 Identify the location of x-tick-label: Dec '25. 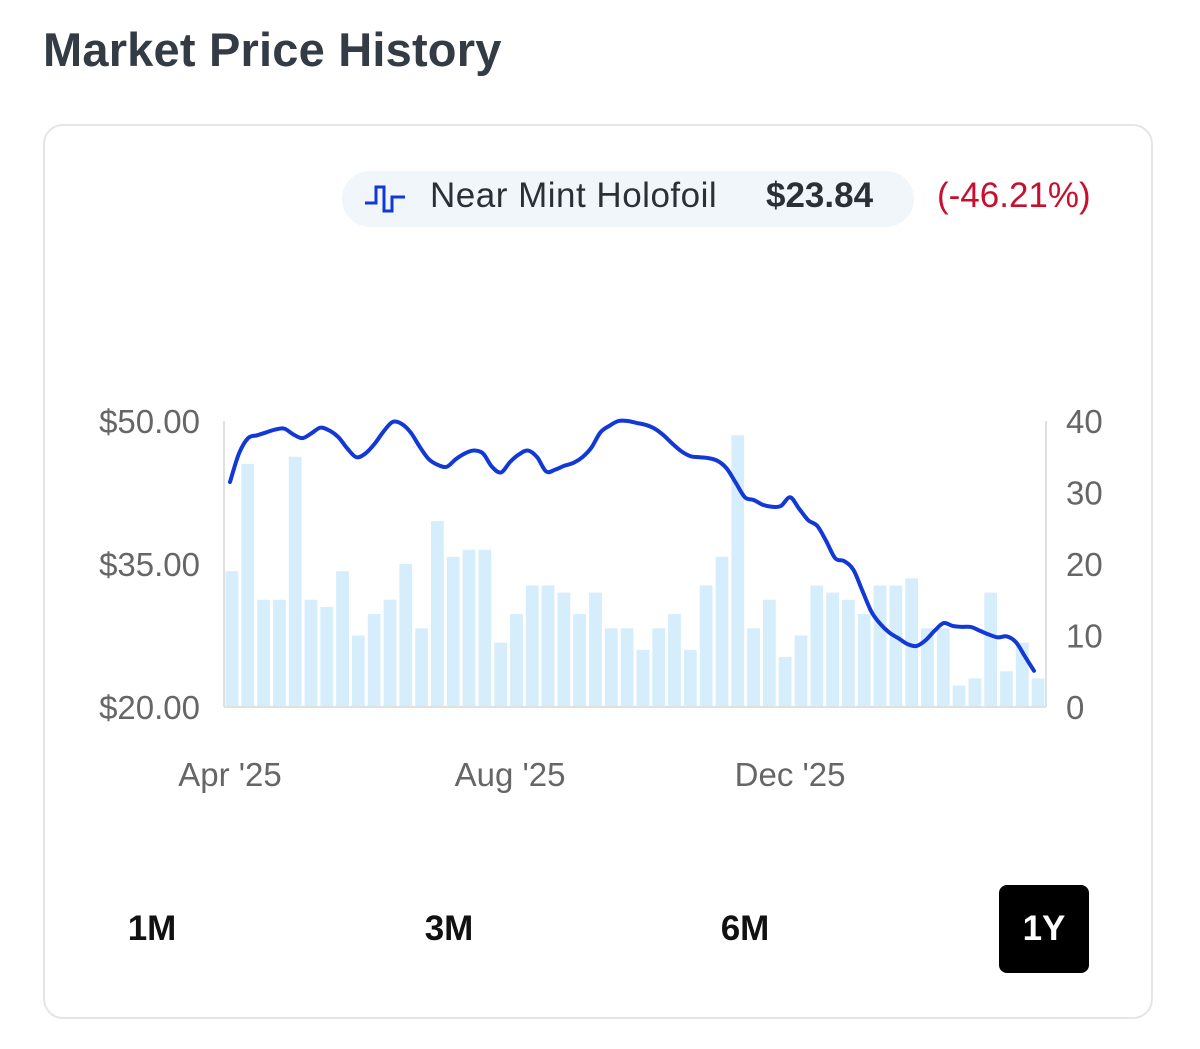
(790, 774).